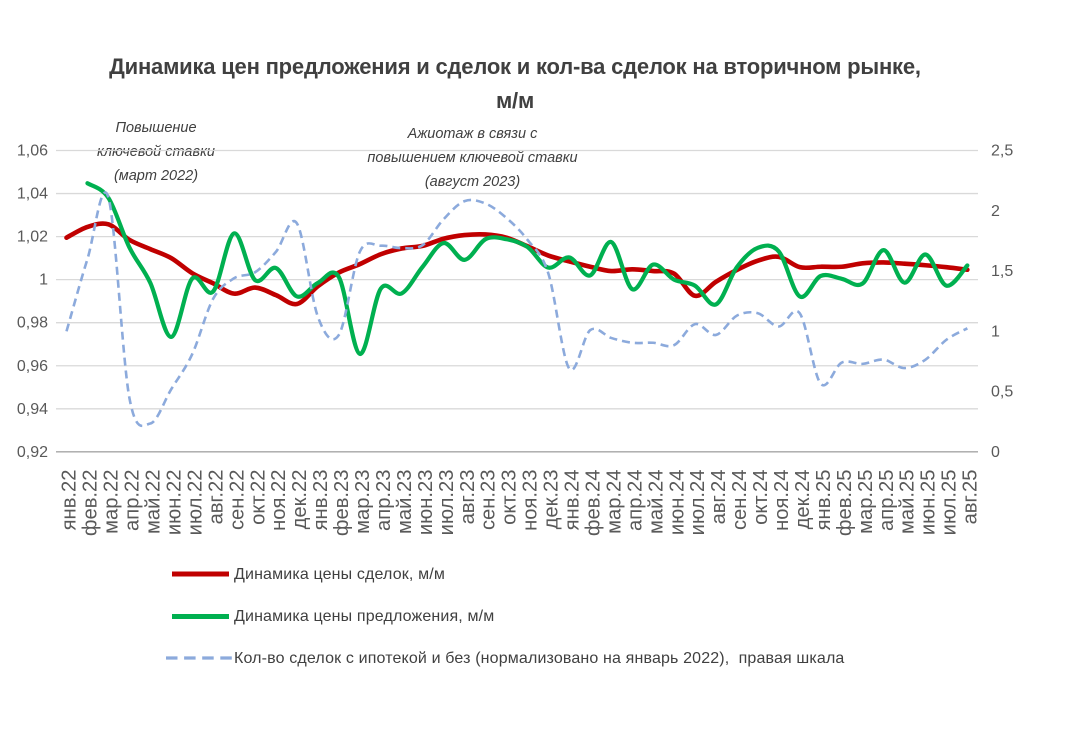 This screenshot has width=1070, height=750. Describe the element at coordinates (32, 409) in the screenshot. I see `svg-text: 0,94` at that location.